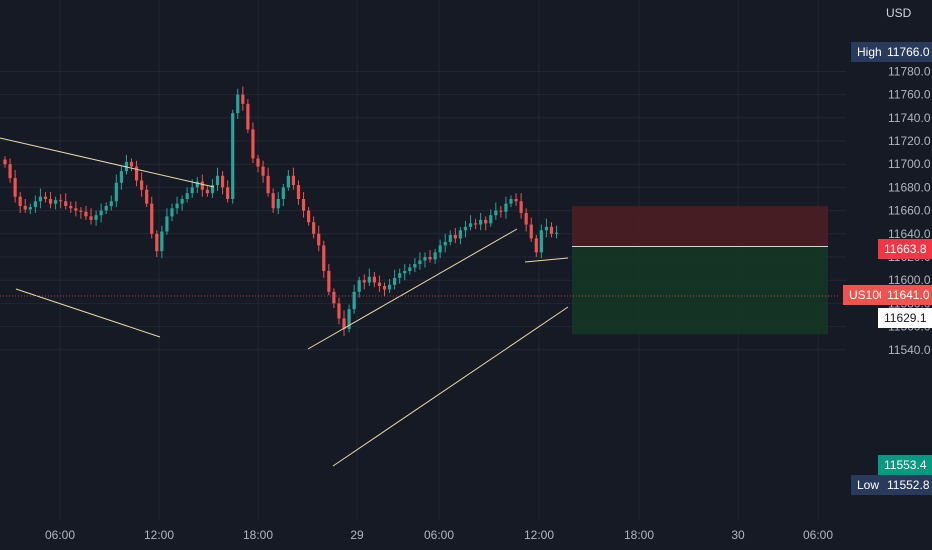  What do you see at coordinates (906, 485) in the screenshot?
I see `low-value-tag: 11552.8` at bounding box center [906, 485].